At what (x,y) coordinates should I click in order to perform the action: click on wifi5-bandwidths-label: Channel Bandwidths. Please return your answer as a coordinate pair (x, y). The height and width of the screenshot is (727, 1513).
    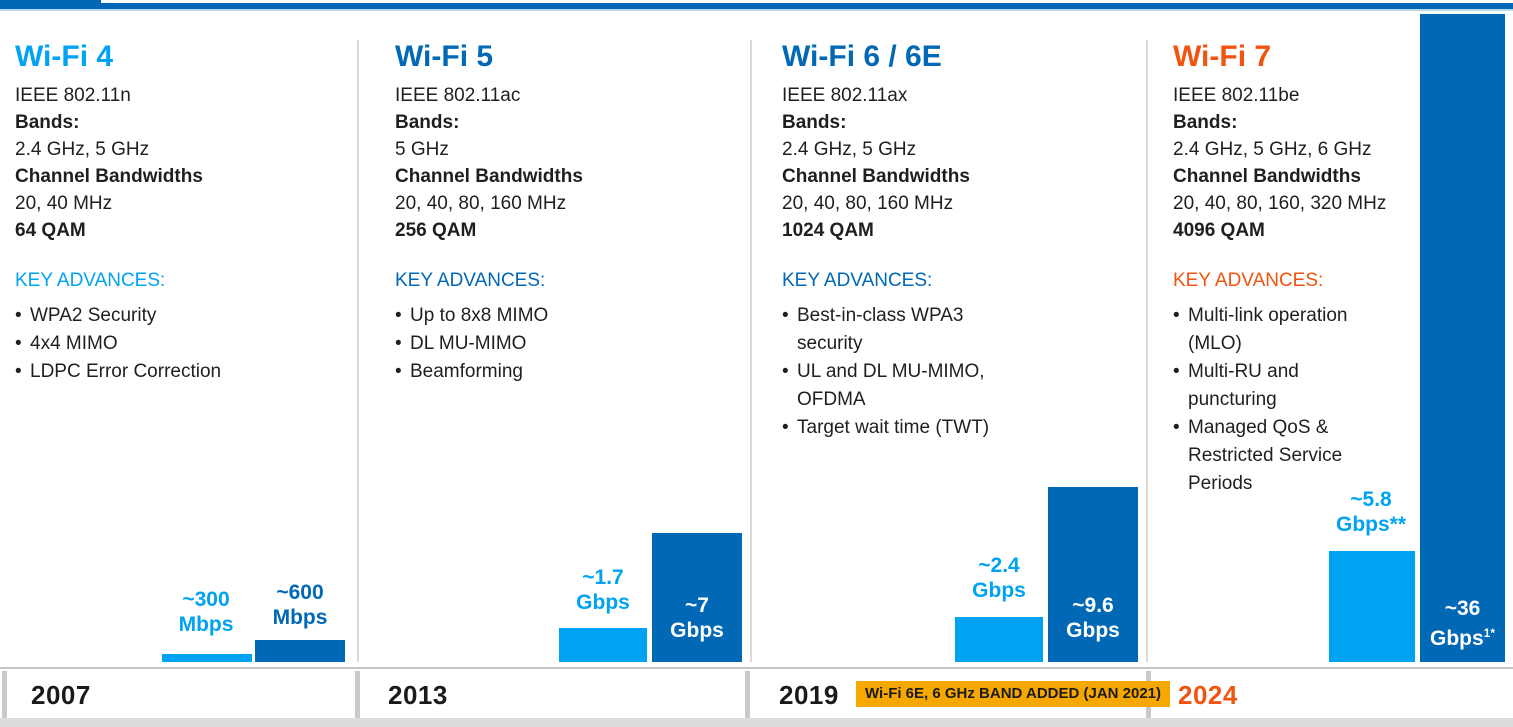
    Looking at the image, I should click on (489, 176).